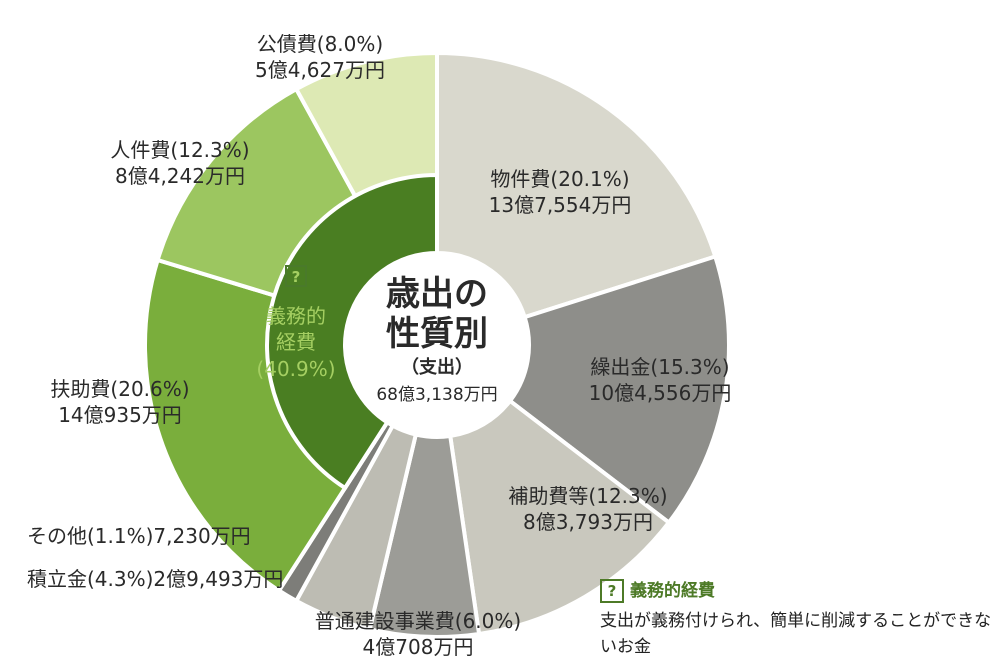 The height and width of the screenshot is (670, 1002). Describe the element at coordinates (139, 536) in the screenshot. I see `slice-label: その他(1.1%)7,230万円` at that location.